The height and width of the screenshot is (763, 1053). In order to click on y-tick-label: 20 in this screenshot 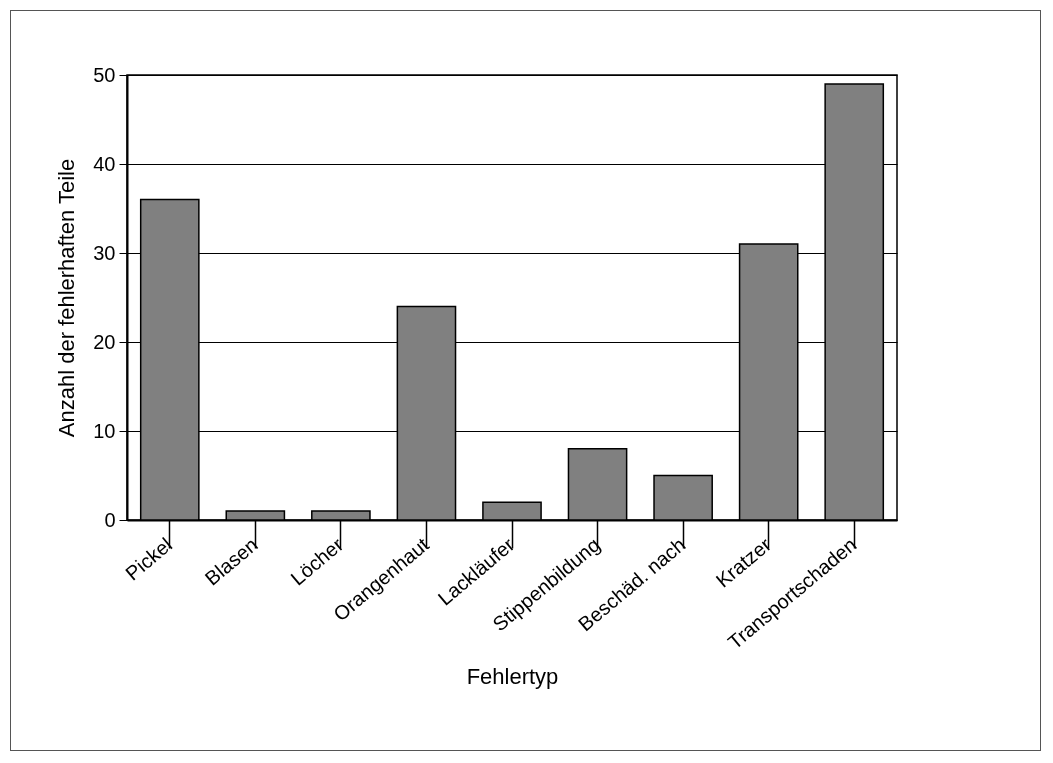, I will do `click(104, 341)`.